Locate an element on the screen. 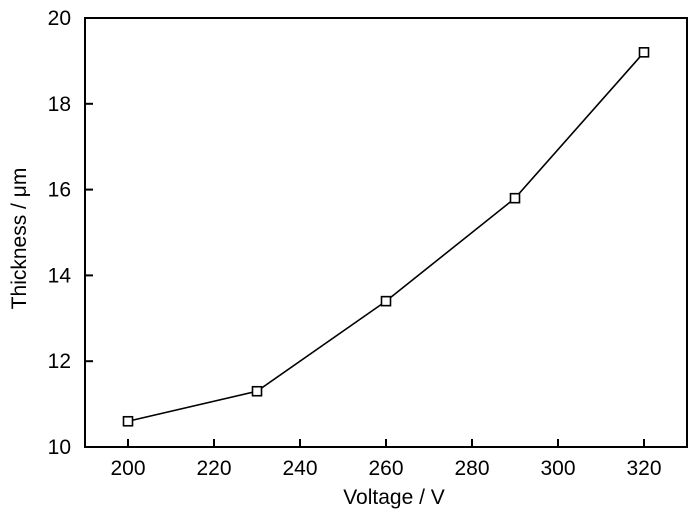  x-tick-label: 220 is located at coordinates (213, 468).